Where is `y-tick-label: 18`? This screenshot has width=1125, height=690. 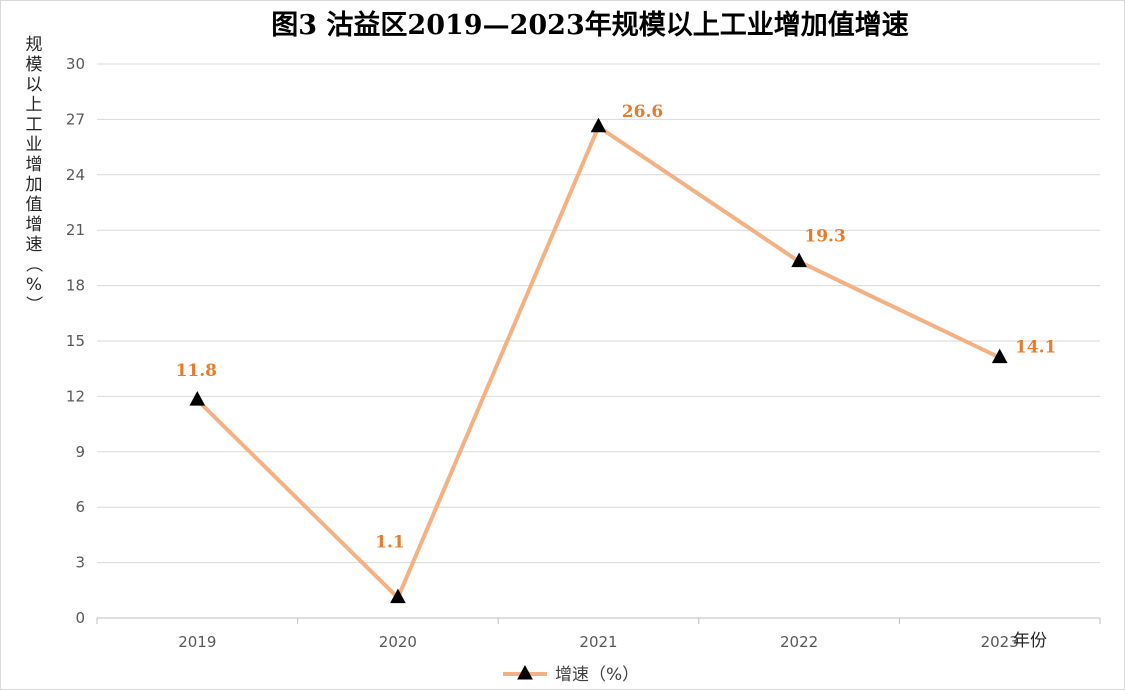
y-tick-label: 18 is located at coordinates (75, 286).